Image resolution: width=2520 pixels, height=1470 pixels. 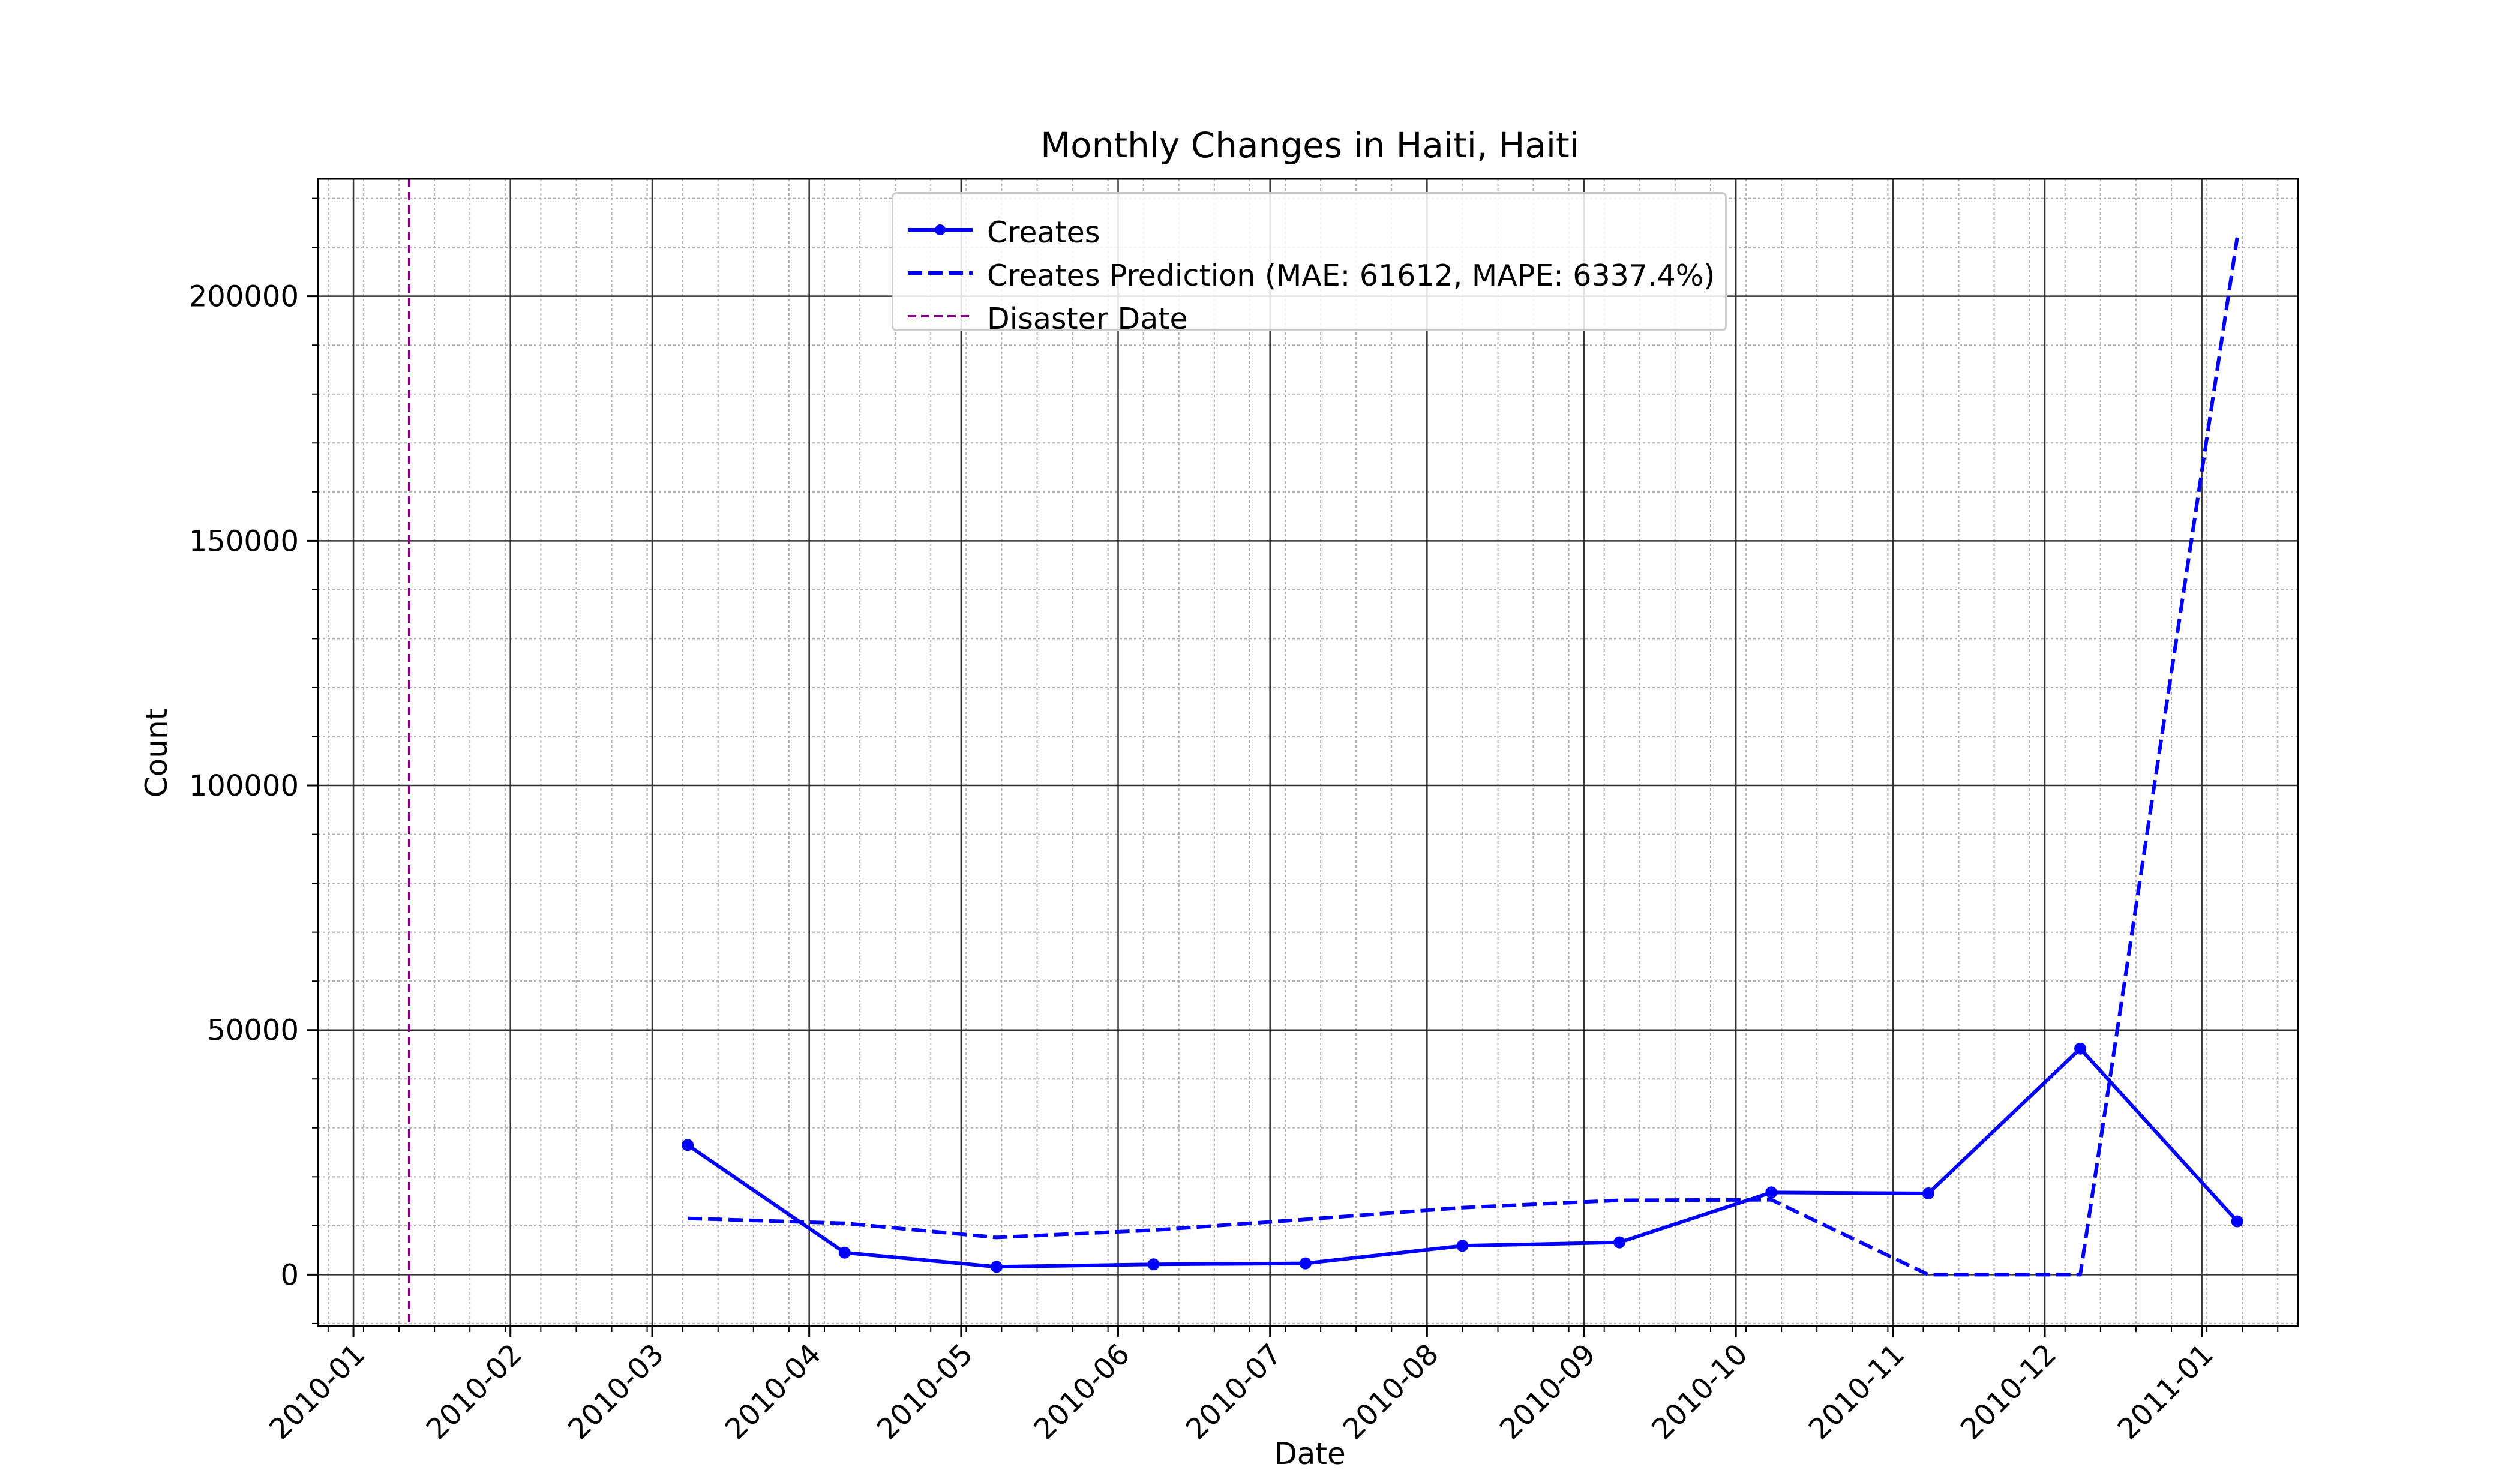 I want to click on y-tick-label: 0, so click(x=289, y=1275).